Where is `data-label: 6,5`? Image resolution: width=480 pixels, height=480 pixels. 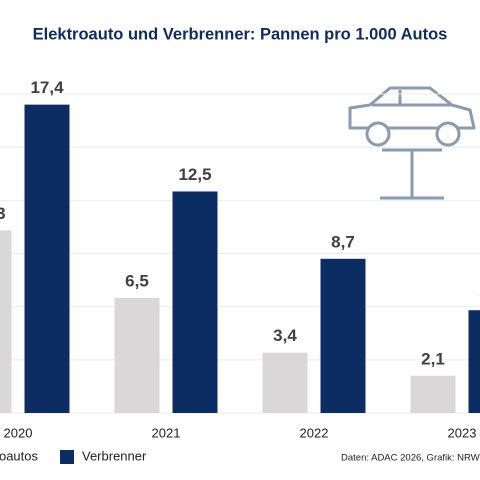 data-label: 6,5 is located at coordinates (137, 280).